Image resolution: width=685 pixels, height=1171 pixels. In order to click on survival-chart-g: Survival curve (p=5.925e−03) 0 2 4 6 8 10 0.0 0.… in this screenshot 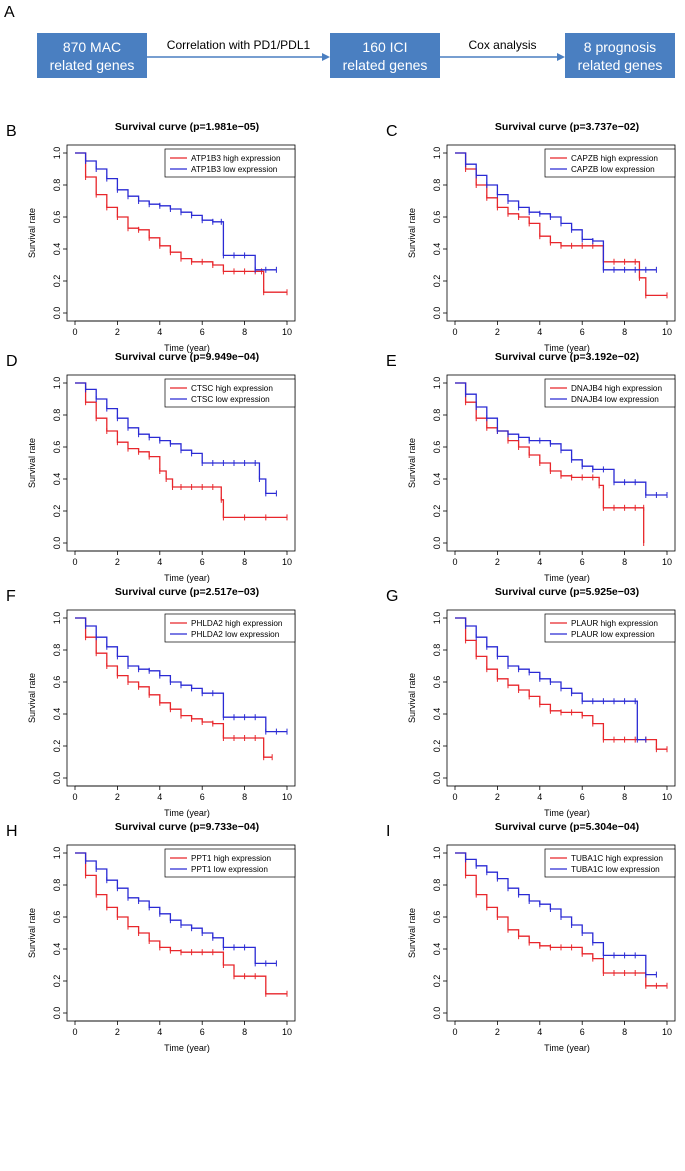, I will do `click(541, 702)`.